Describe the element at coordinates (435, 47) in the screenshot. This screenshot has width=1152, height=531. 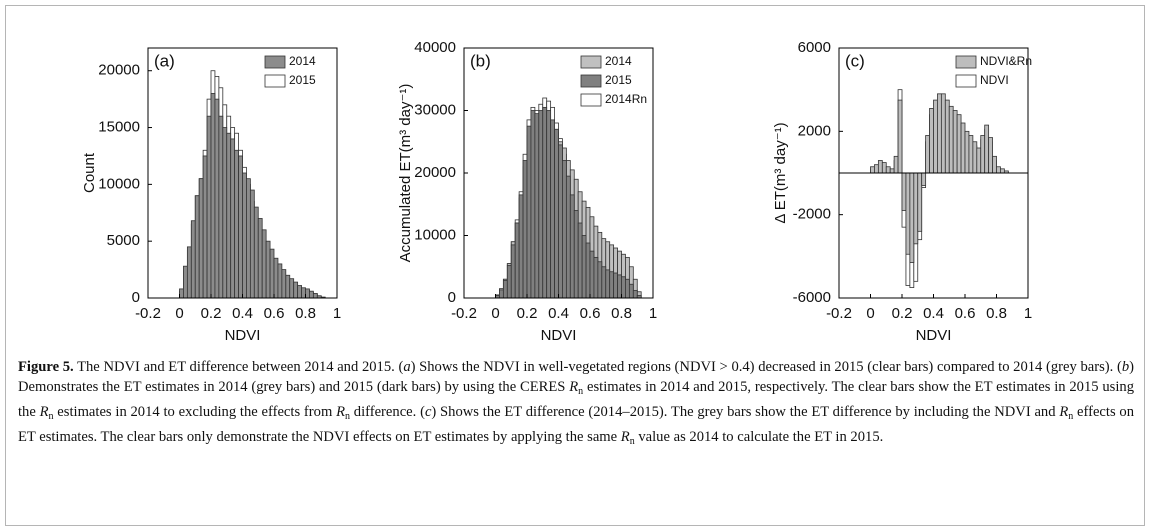
I see `y-tick-label: 40000` at that location.